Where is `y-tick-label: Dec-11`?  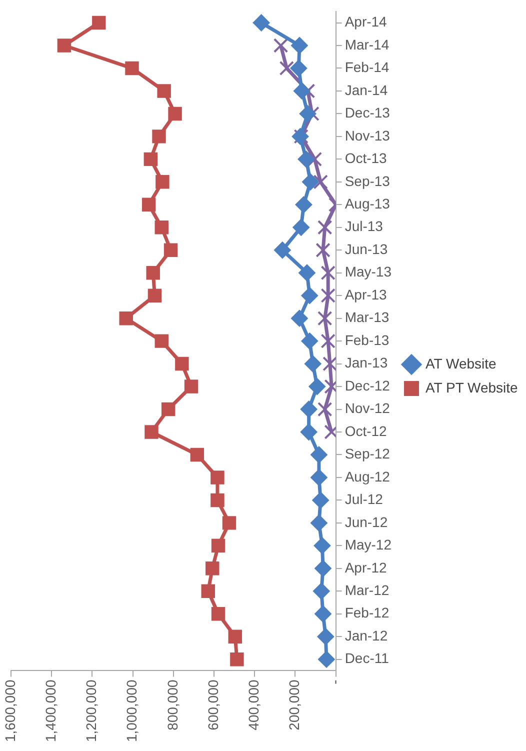 y-tick-label: Dec-11 is located at coordinates (367, 658).